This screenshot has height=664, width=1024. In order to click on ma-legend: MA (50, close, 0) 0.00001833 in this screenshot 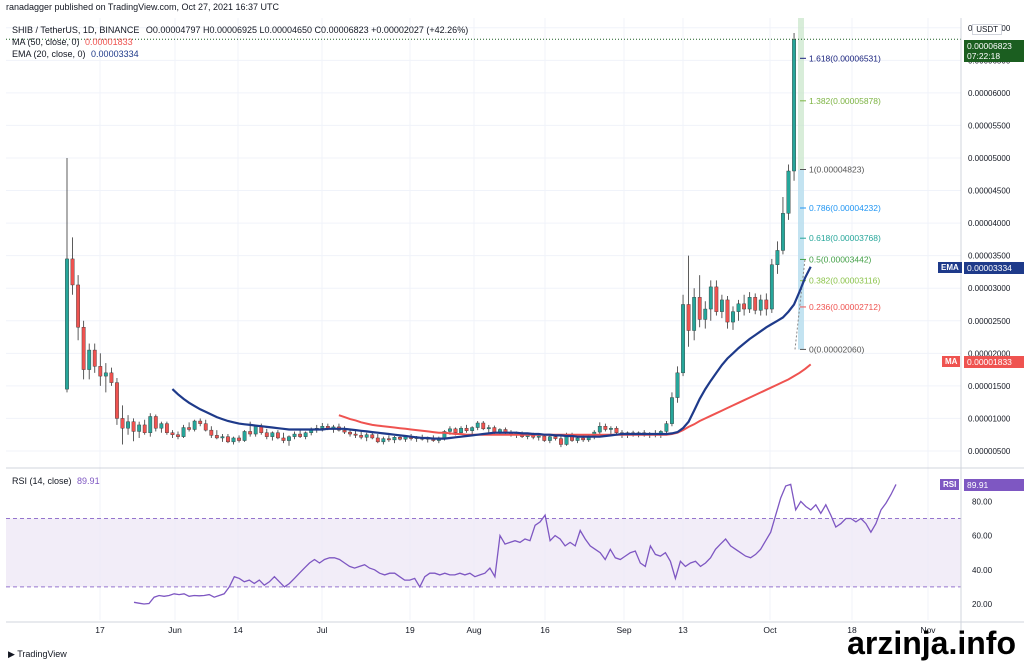, I will do `click(72, 42)`.